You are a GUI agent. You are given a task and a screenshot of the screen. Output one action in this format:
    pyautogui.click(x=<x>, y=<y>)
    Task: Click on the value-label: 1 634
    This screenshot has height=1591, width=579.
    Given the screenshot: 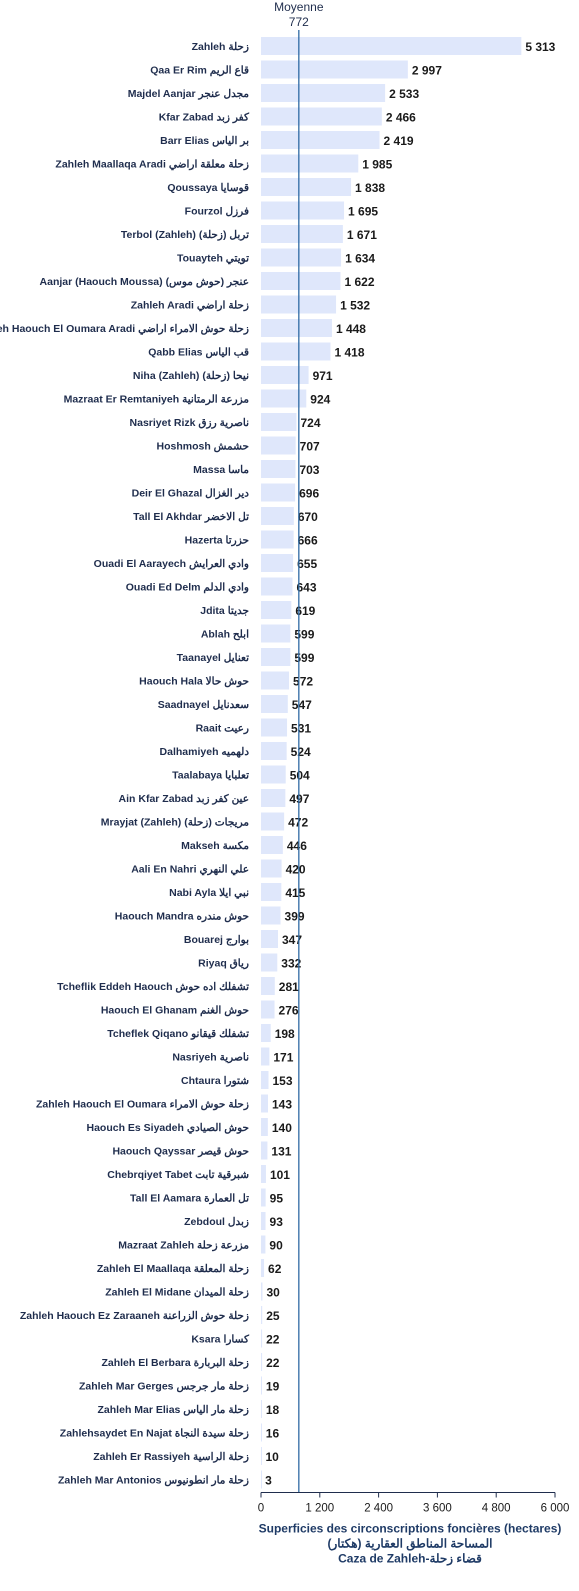 What is the action you would take?
    pyautogui.click(x=360, y=259)
    